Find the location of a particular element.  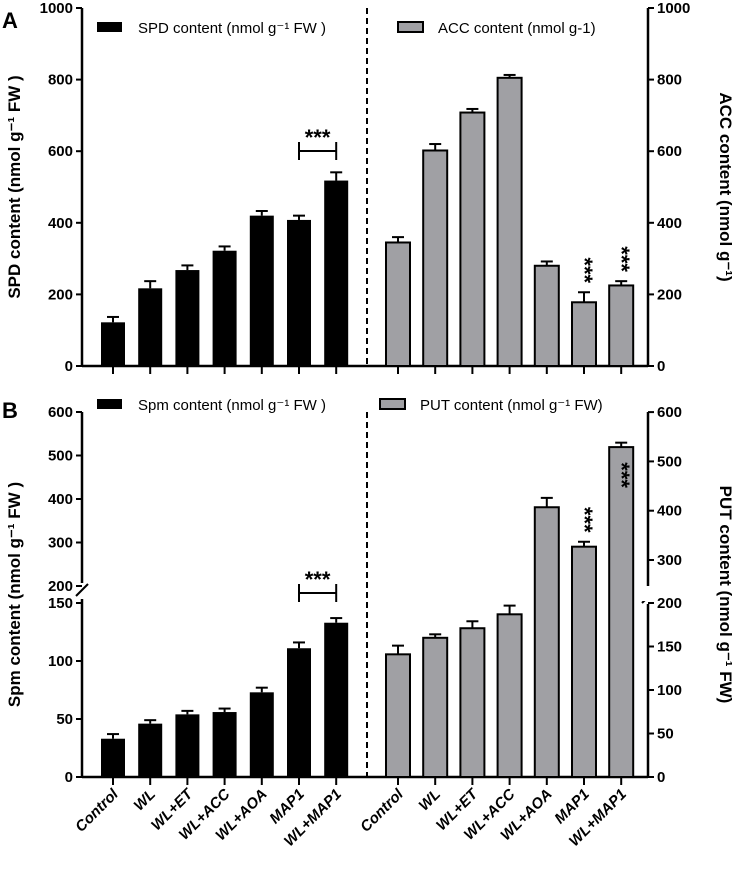

axis-break-mark is located at coordinates (82, 590).